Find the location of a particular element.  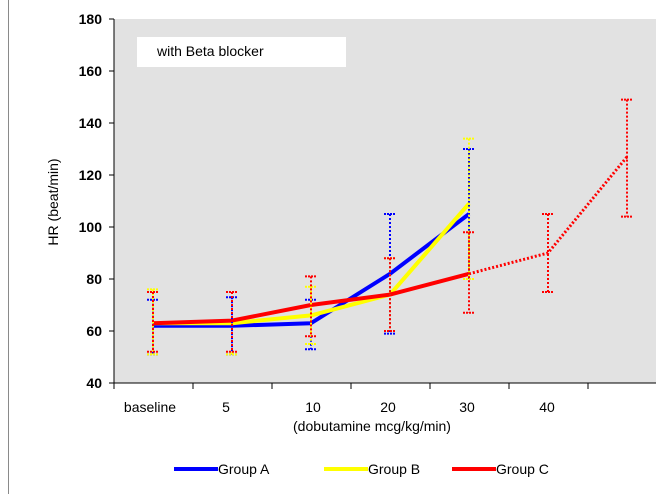

x-tick-label: 30 is located at coordinates (467, 407).